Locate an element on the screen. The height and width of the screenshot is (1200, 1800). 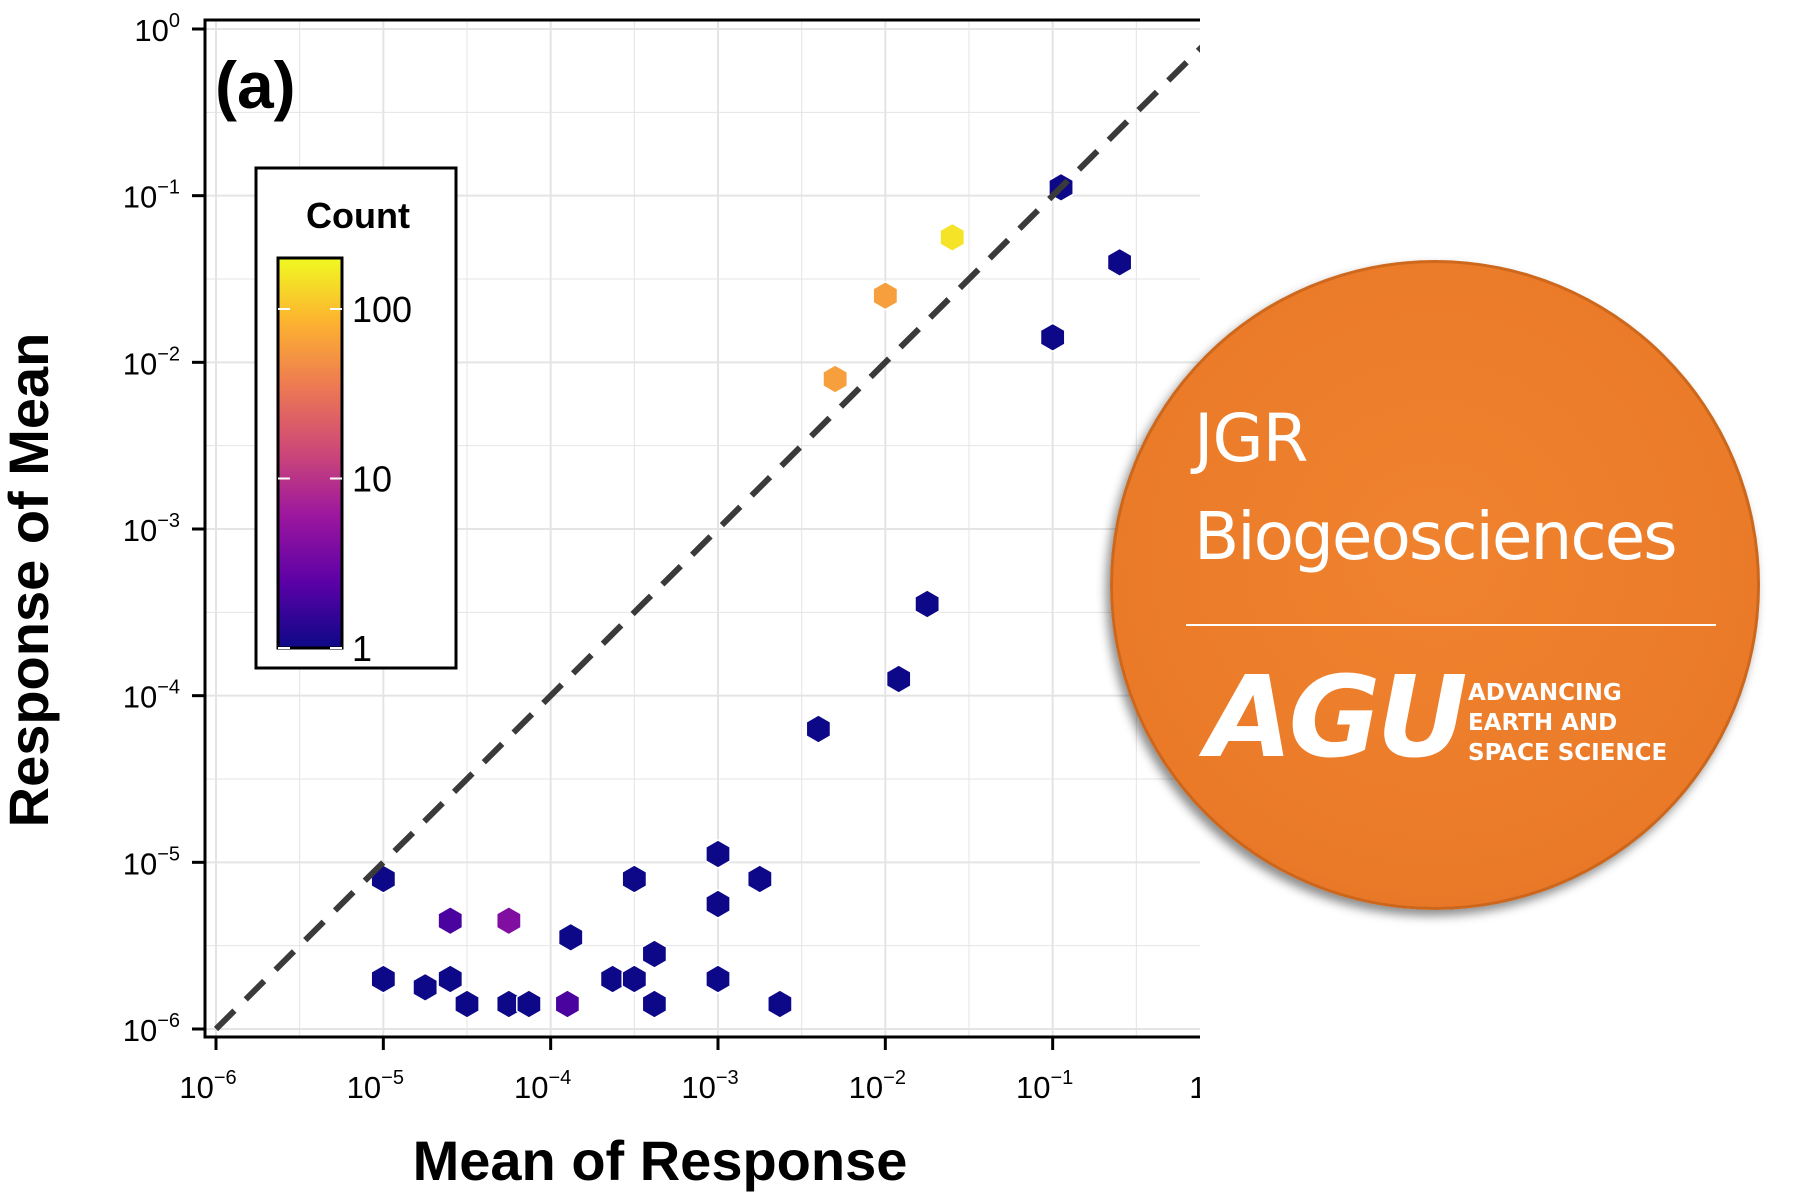
y-tick-label: 10⁻³ is located at coordinates (151, 529).